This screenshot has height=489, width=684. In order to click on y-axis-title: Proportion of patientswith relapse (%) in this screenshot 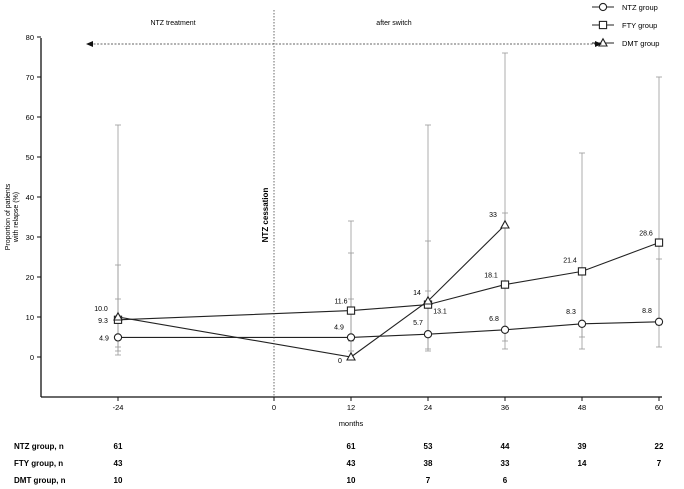, I will do `click(12, 216)`.